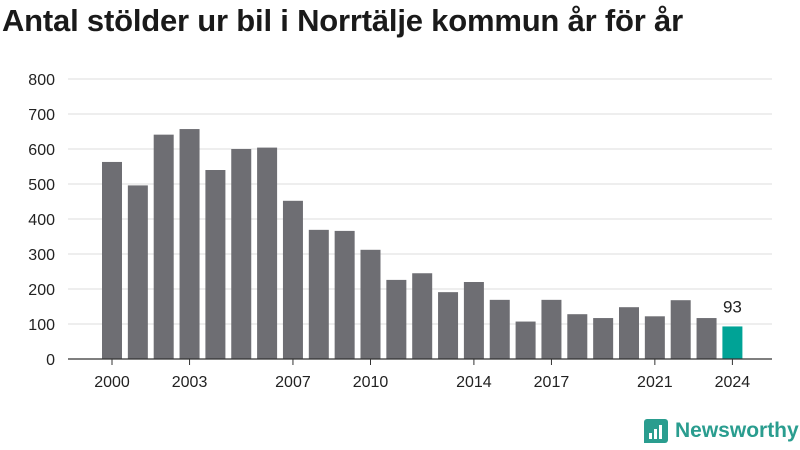  What do you see at coordinates (41, 80) in the screenshot?
I see `y-tick-label: 800` at bounding box center [41, 80].